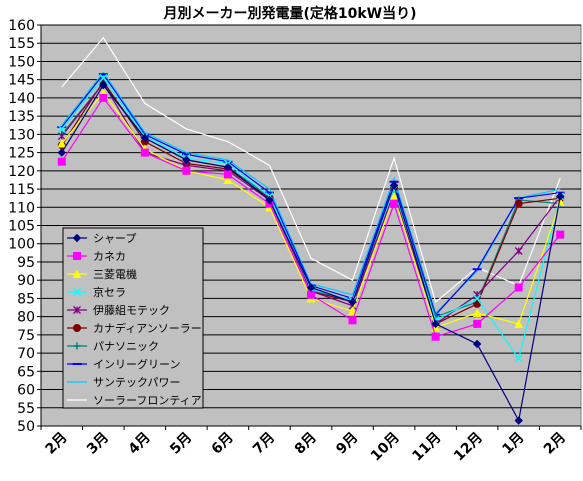 The image size is (583, 481). I want to click on y-tick-label: 105, so click(21, 227).